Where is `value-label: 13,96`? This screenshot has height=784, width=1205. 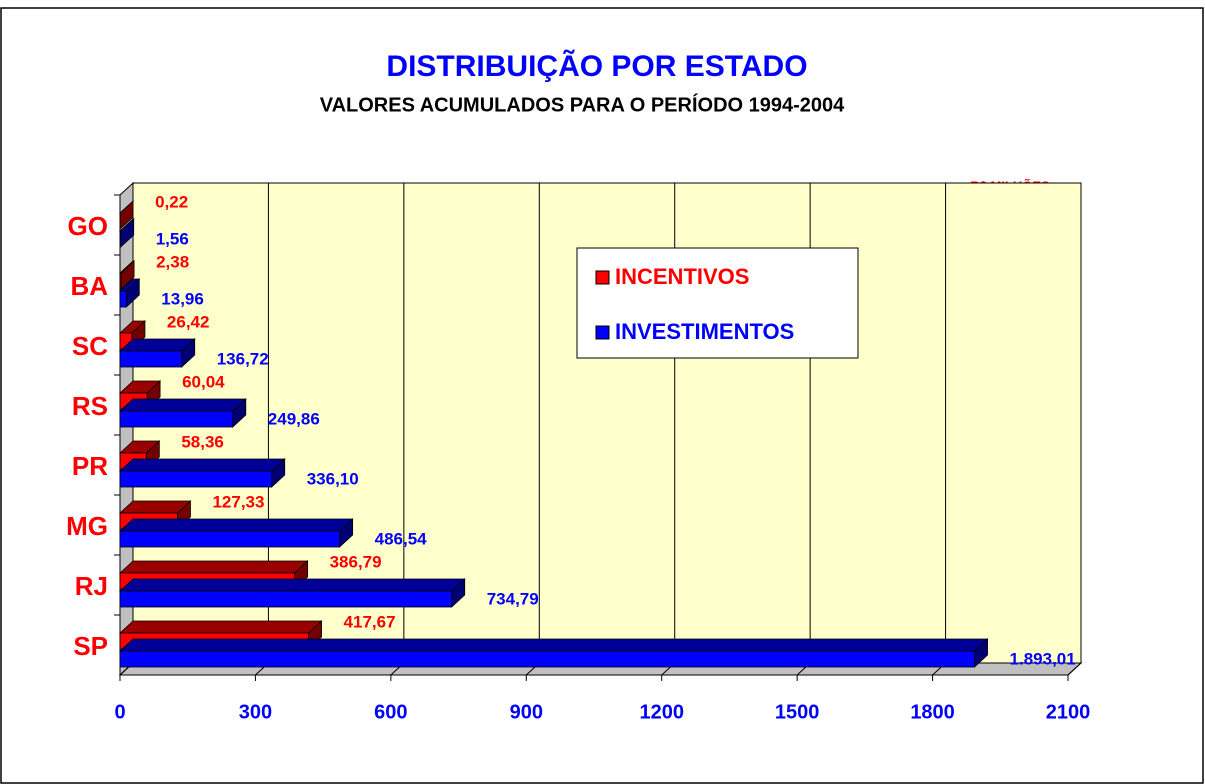 value-label: 13,96 is located at coordinates (182, 298).